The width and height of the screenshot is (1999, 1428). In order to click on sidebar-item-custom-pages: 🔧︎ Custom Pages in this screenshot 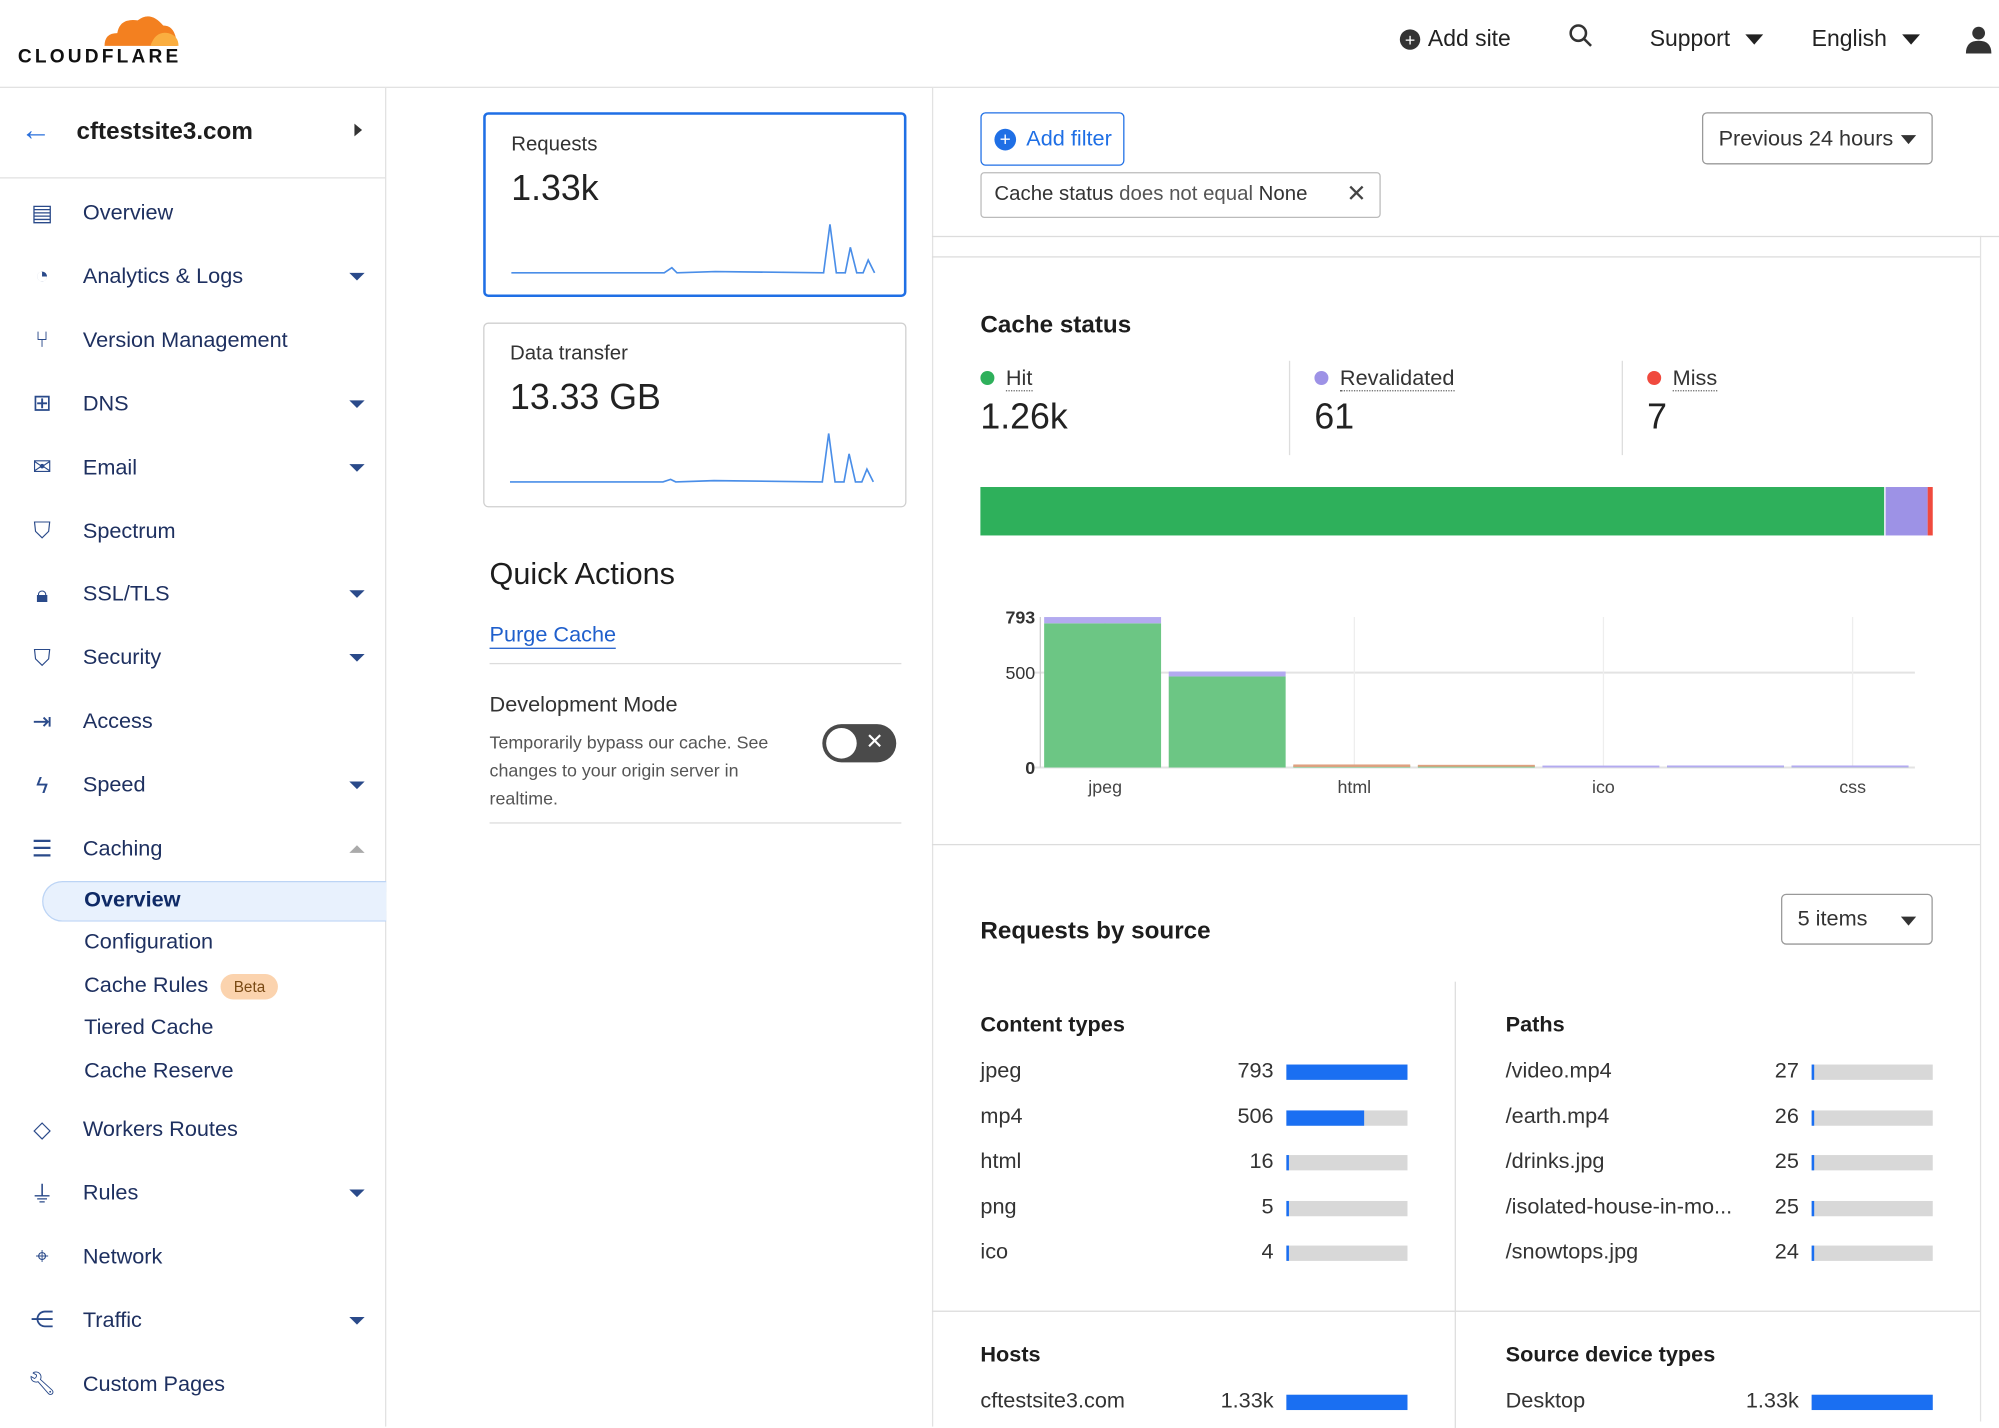, I will do `click(197, 1384)`.